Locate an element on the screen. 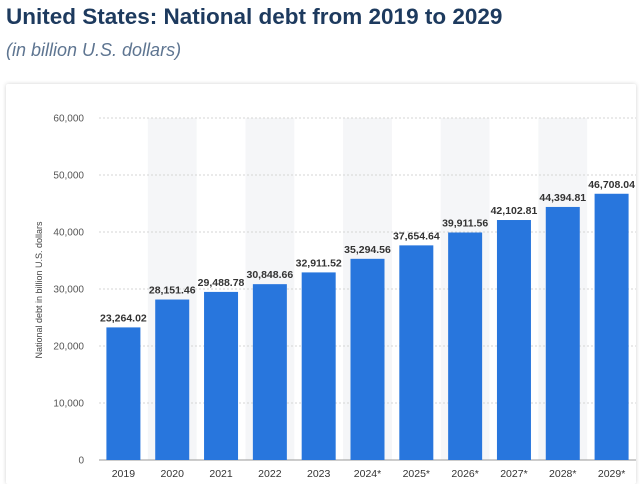 Image resolution: width=640 pixels, height=484 pixels. chart-subtitle: (in billion U.S. dollars) is located at coordinates (94, 50).